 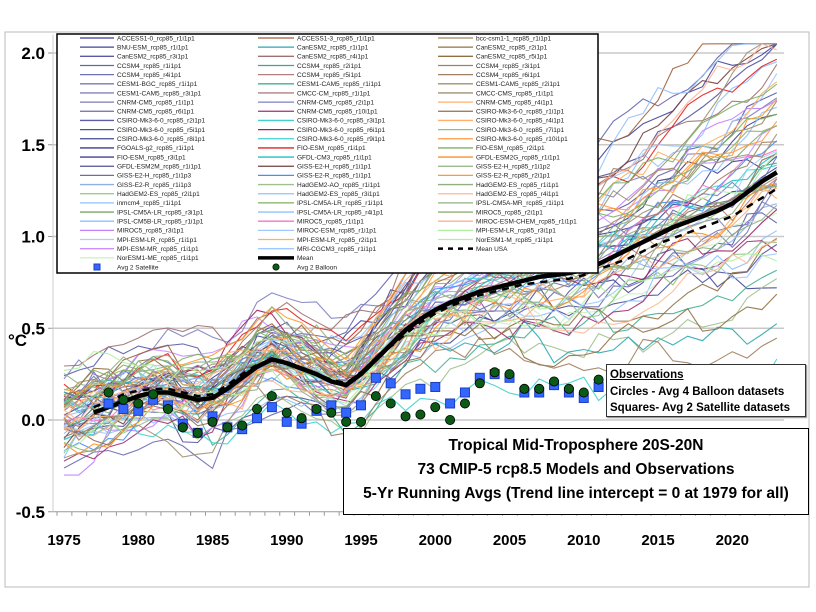 I want to click on x-tick-label: 2015, so click(x=657, y=540).